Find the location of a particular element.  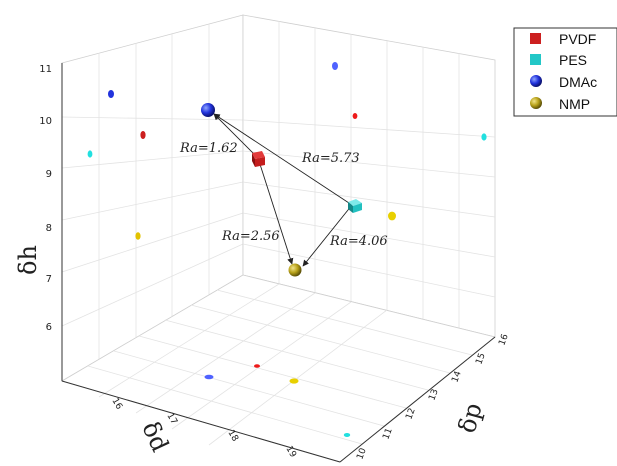

z-tick-label: 7 is located at coordinates (49, 279).